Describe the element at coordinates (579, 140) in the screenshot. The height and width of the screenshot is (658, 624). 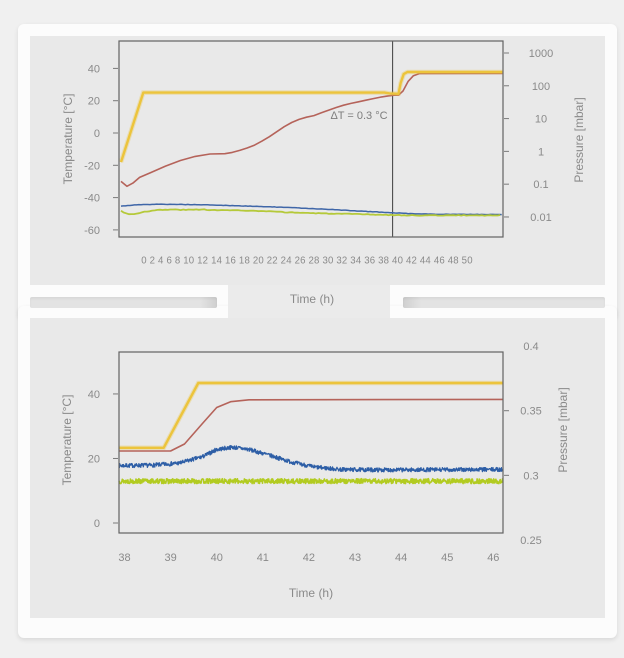
I see `top-pressure-axis-title: Pressure [mbar]` at that location.